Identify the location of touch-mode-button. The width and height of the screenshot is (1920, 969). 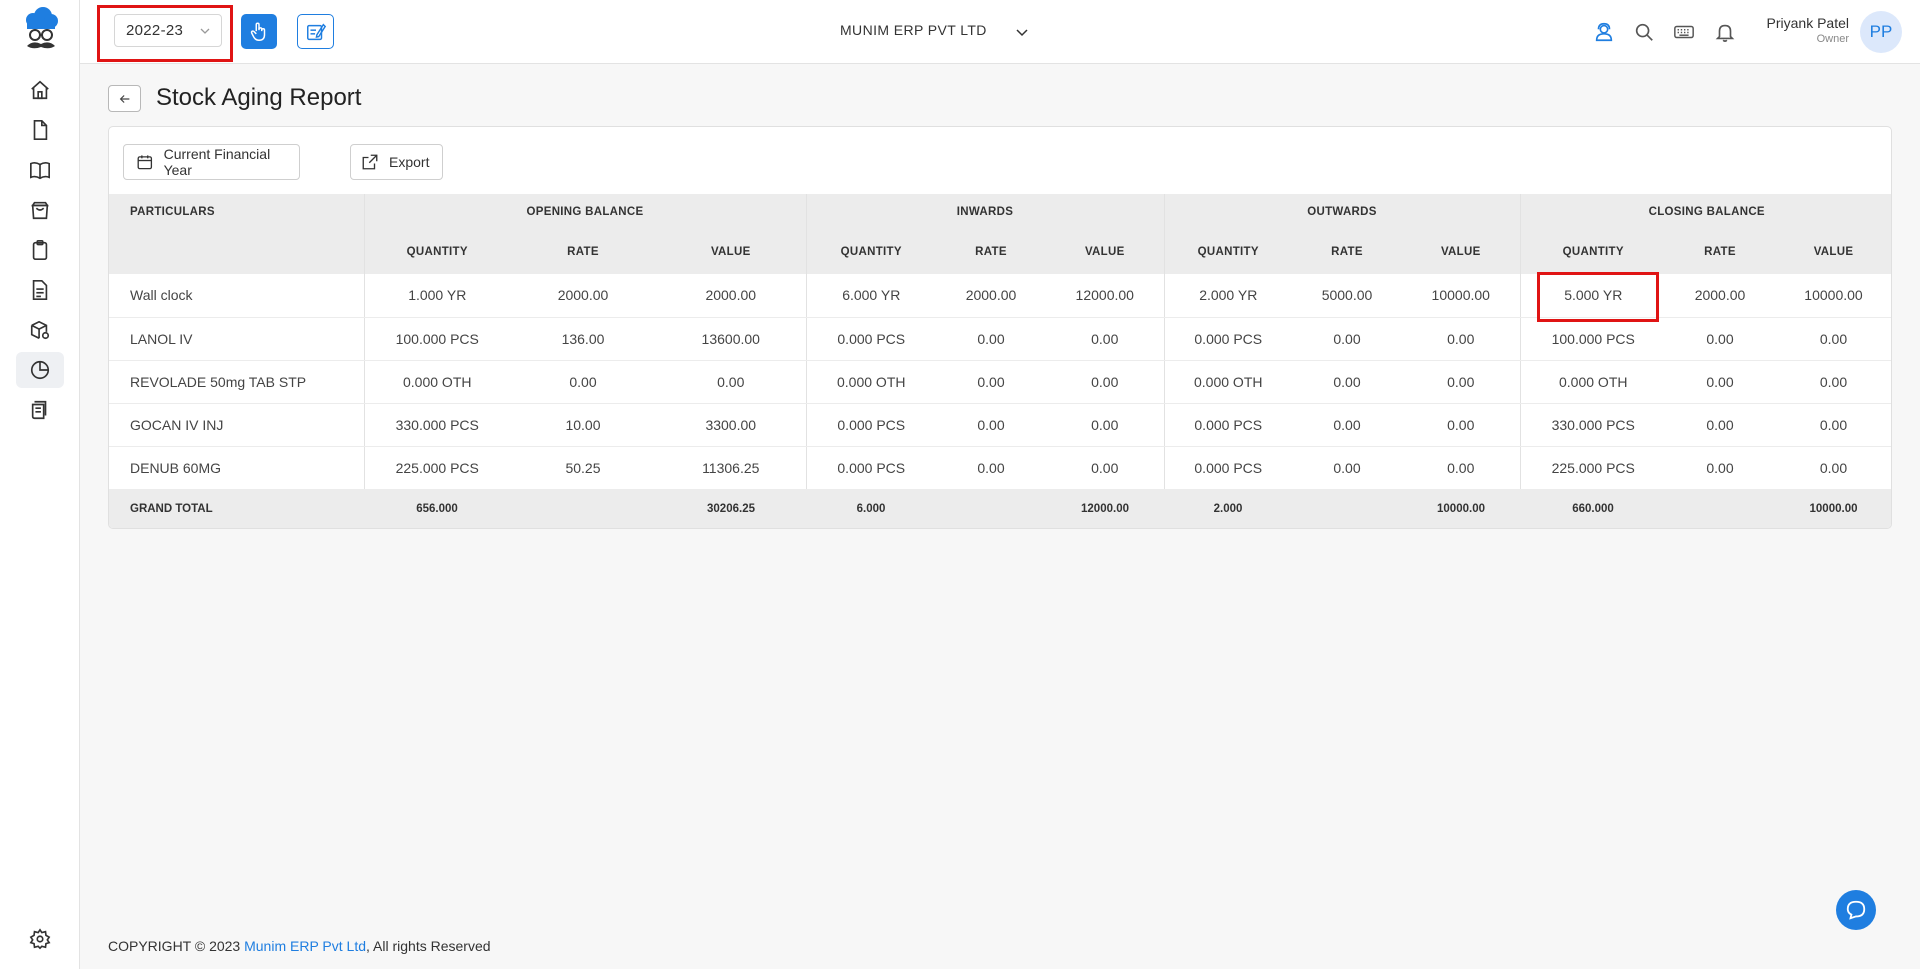
(259, 31).